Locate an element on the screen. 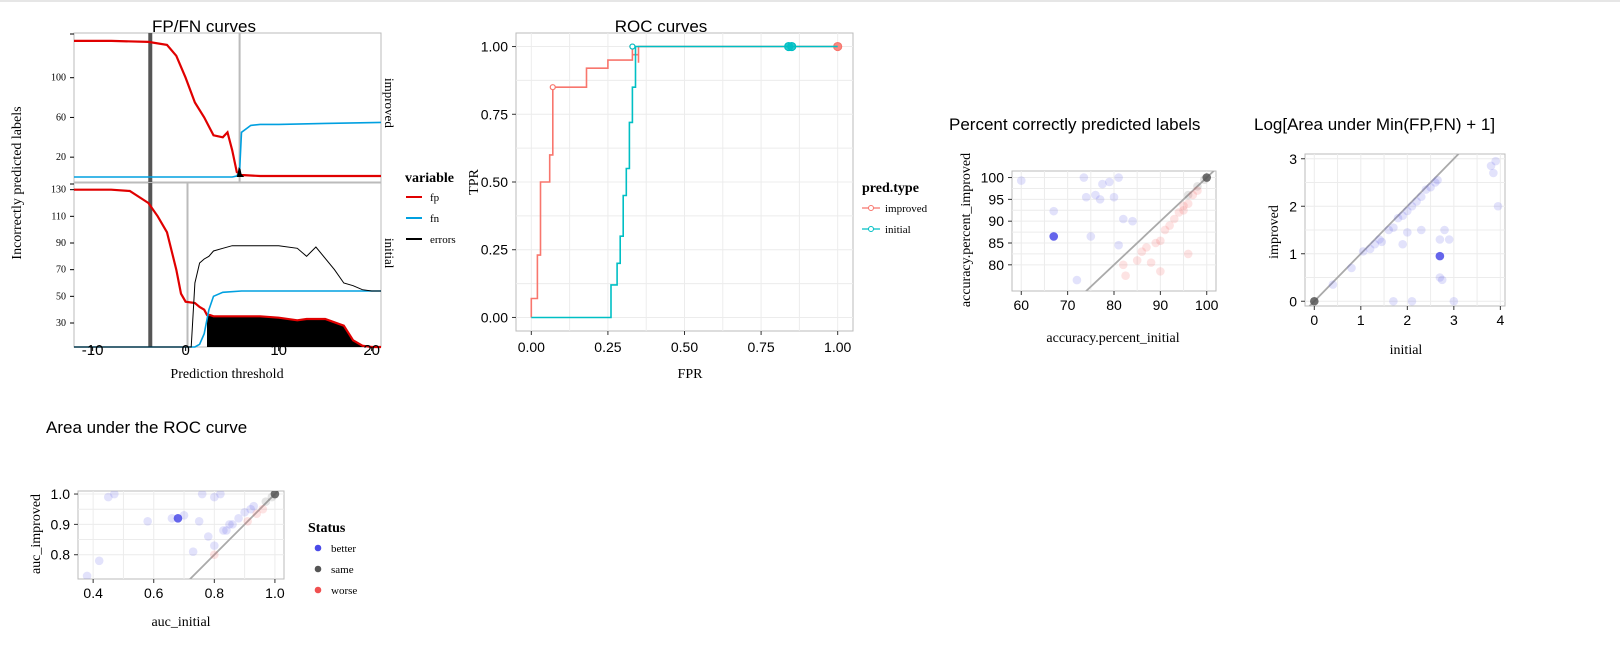 Image resolution: width=1620 pixels, height=659 pixels. x-tick-label: 3 is located at coordinates (1454, 320).